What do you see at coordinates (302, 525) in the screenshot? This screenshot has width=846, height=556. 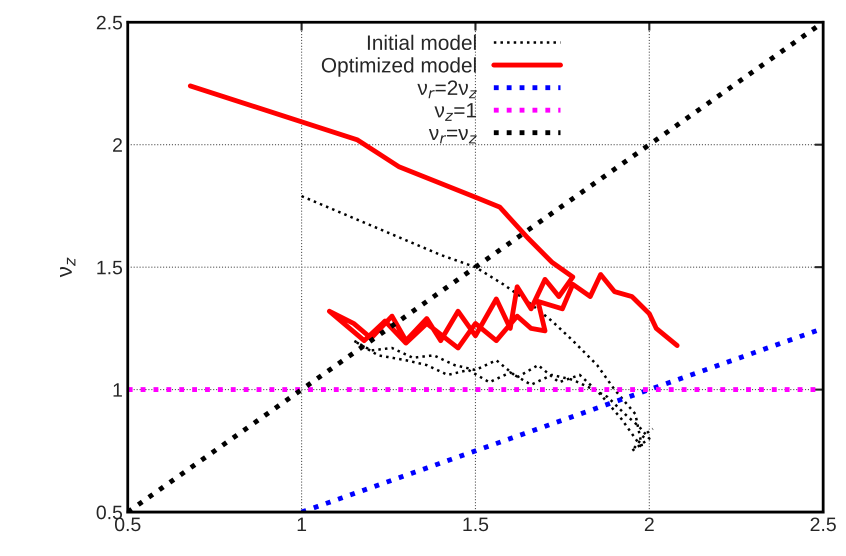 I see `x-tick-label: 1` at bounding box center [302, 525].